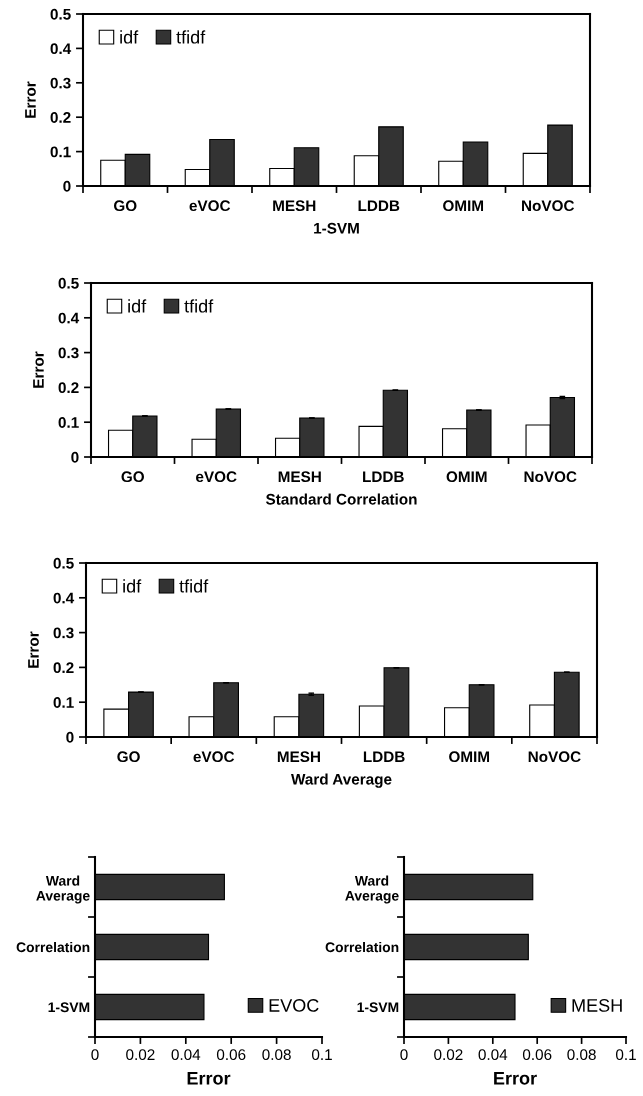 The image size is (643, 1096). Describe the element at coordinates (336, 228) in the screenshot. I see `x-axis-title: 1-SVM` at that location.